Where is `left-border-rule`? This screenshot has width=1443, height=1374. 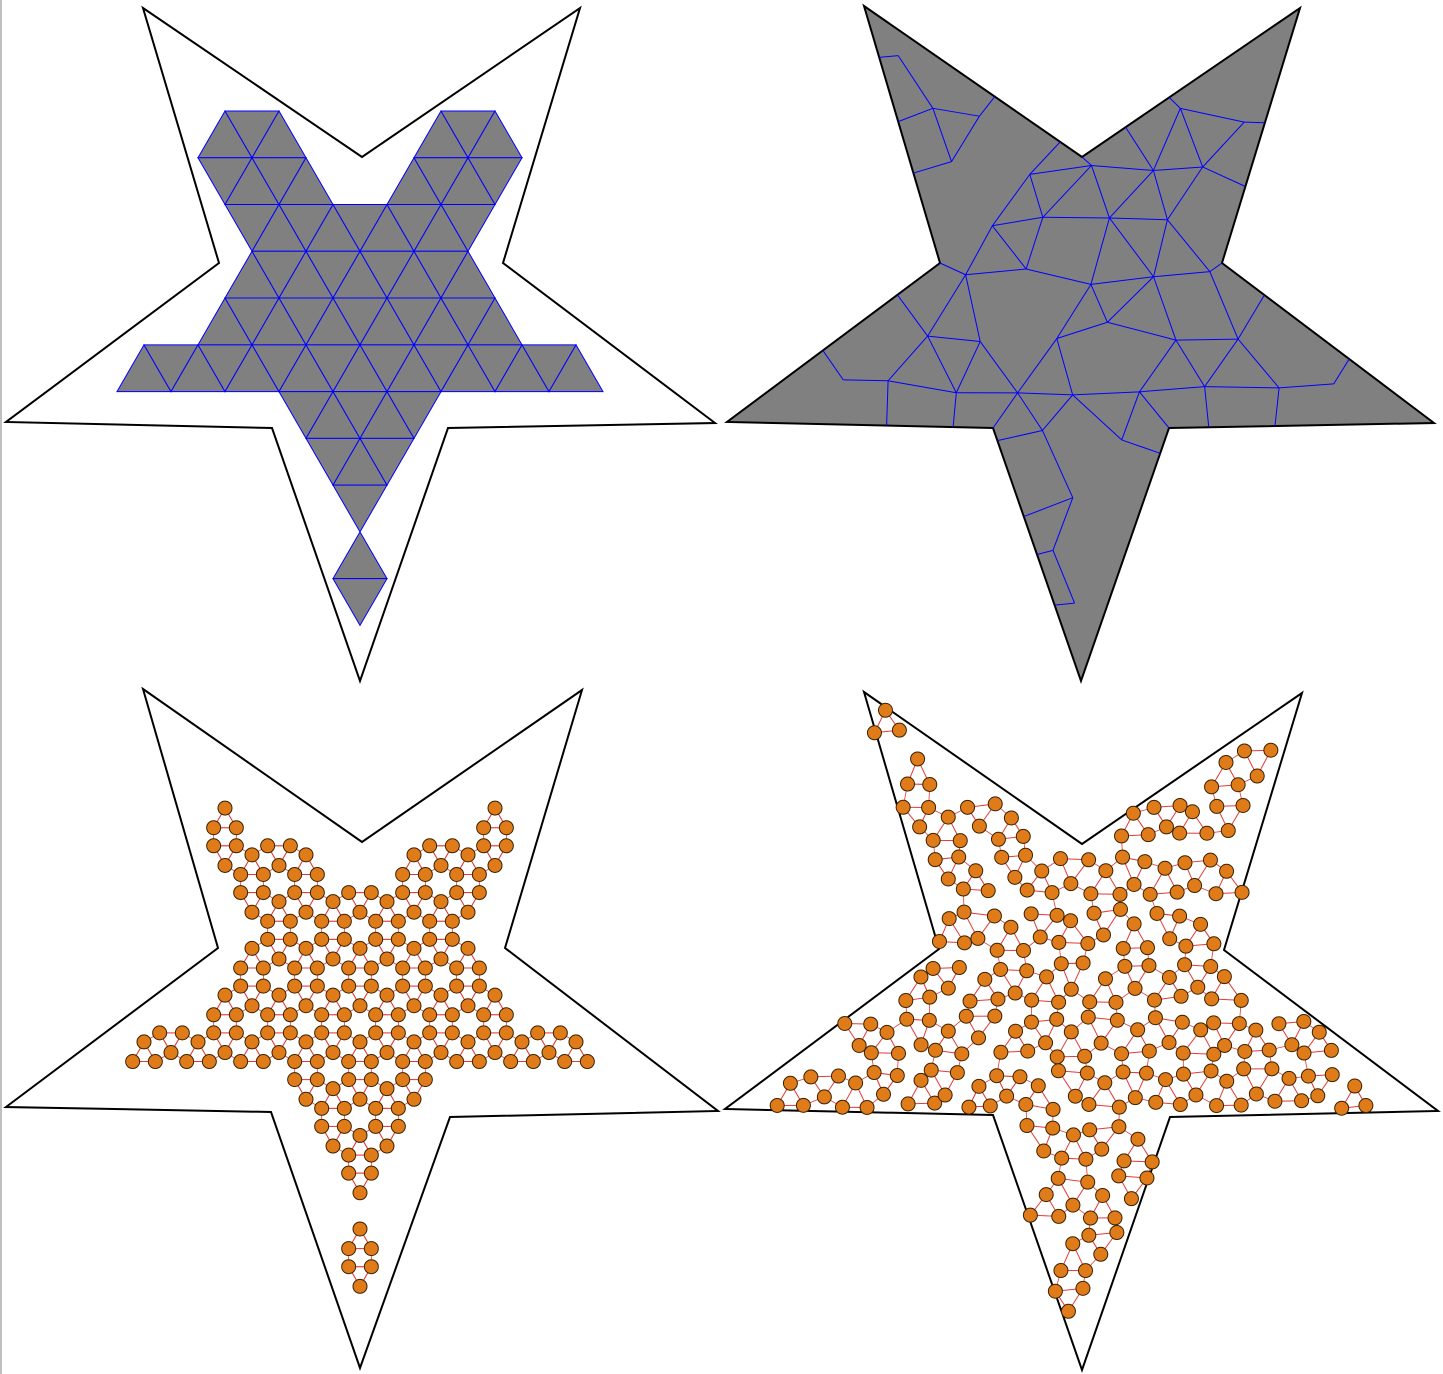 left-border-rule is located at coordinates (1, 687).